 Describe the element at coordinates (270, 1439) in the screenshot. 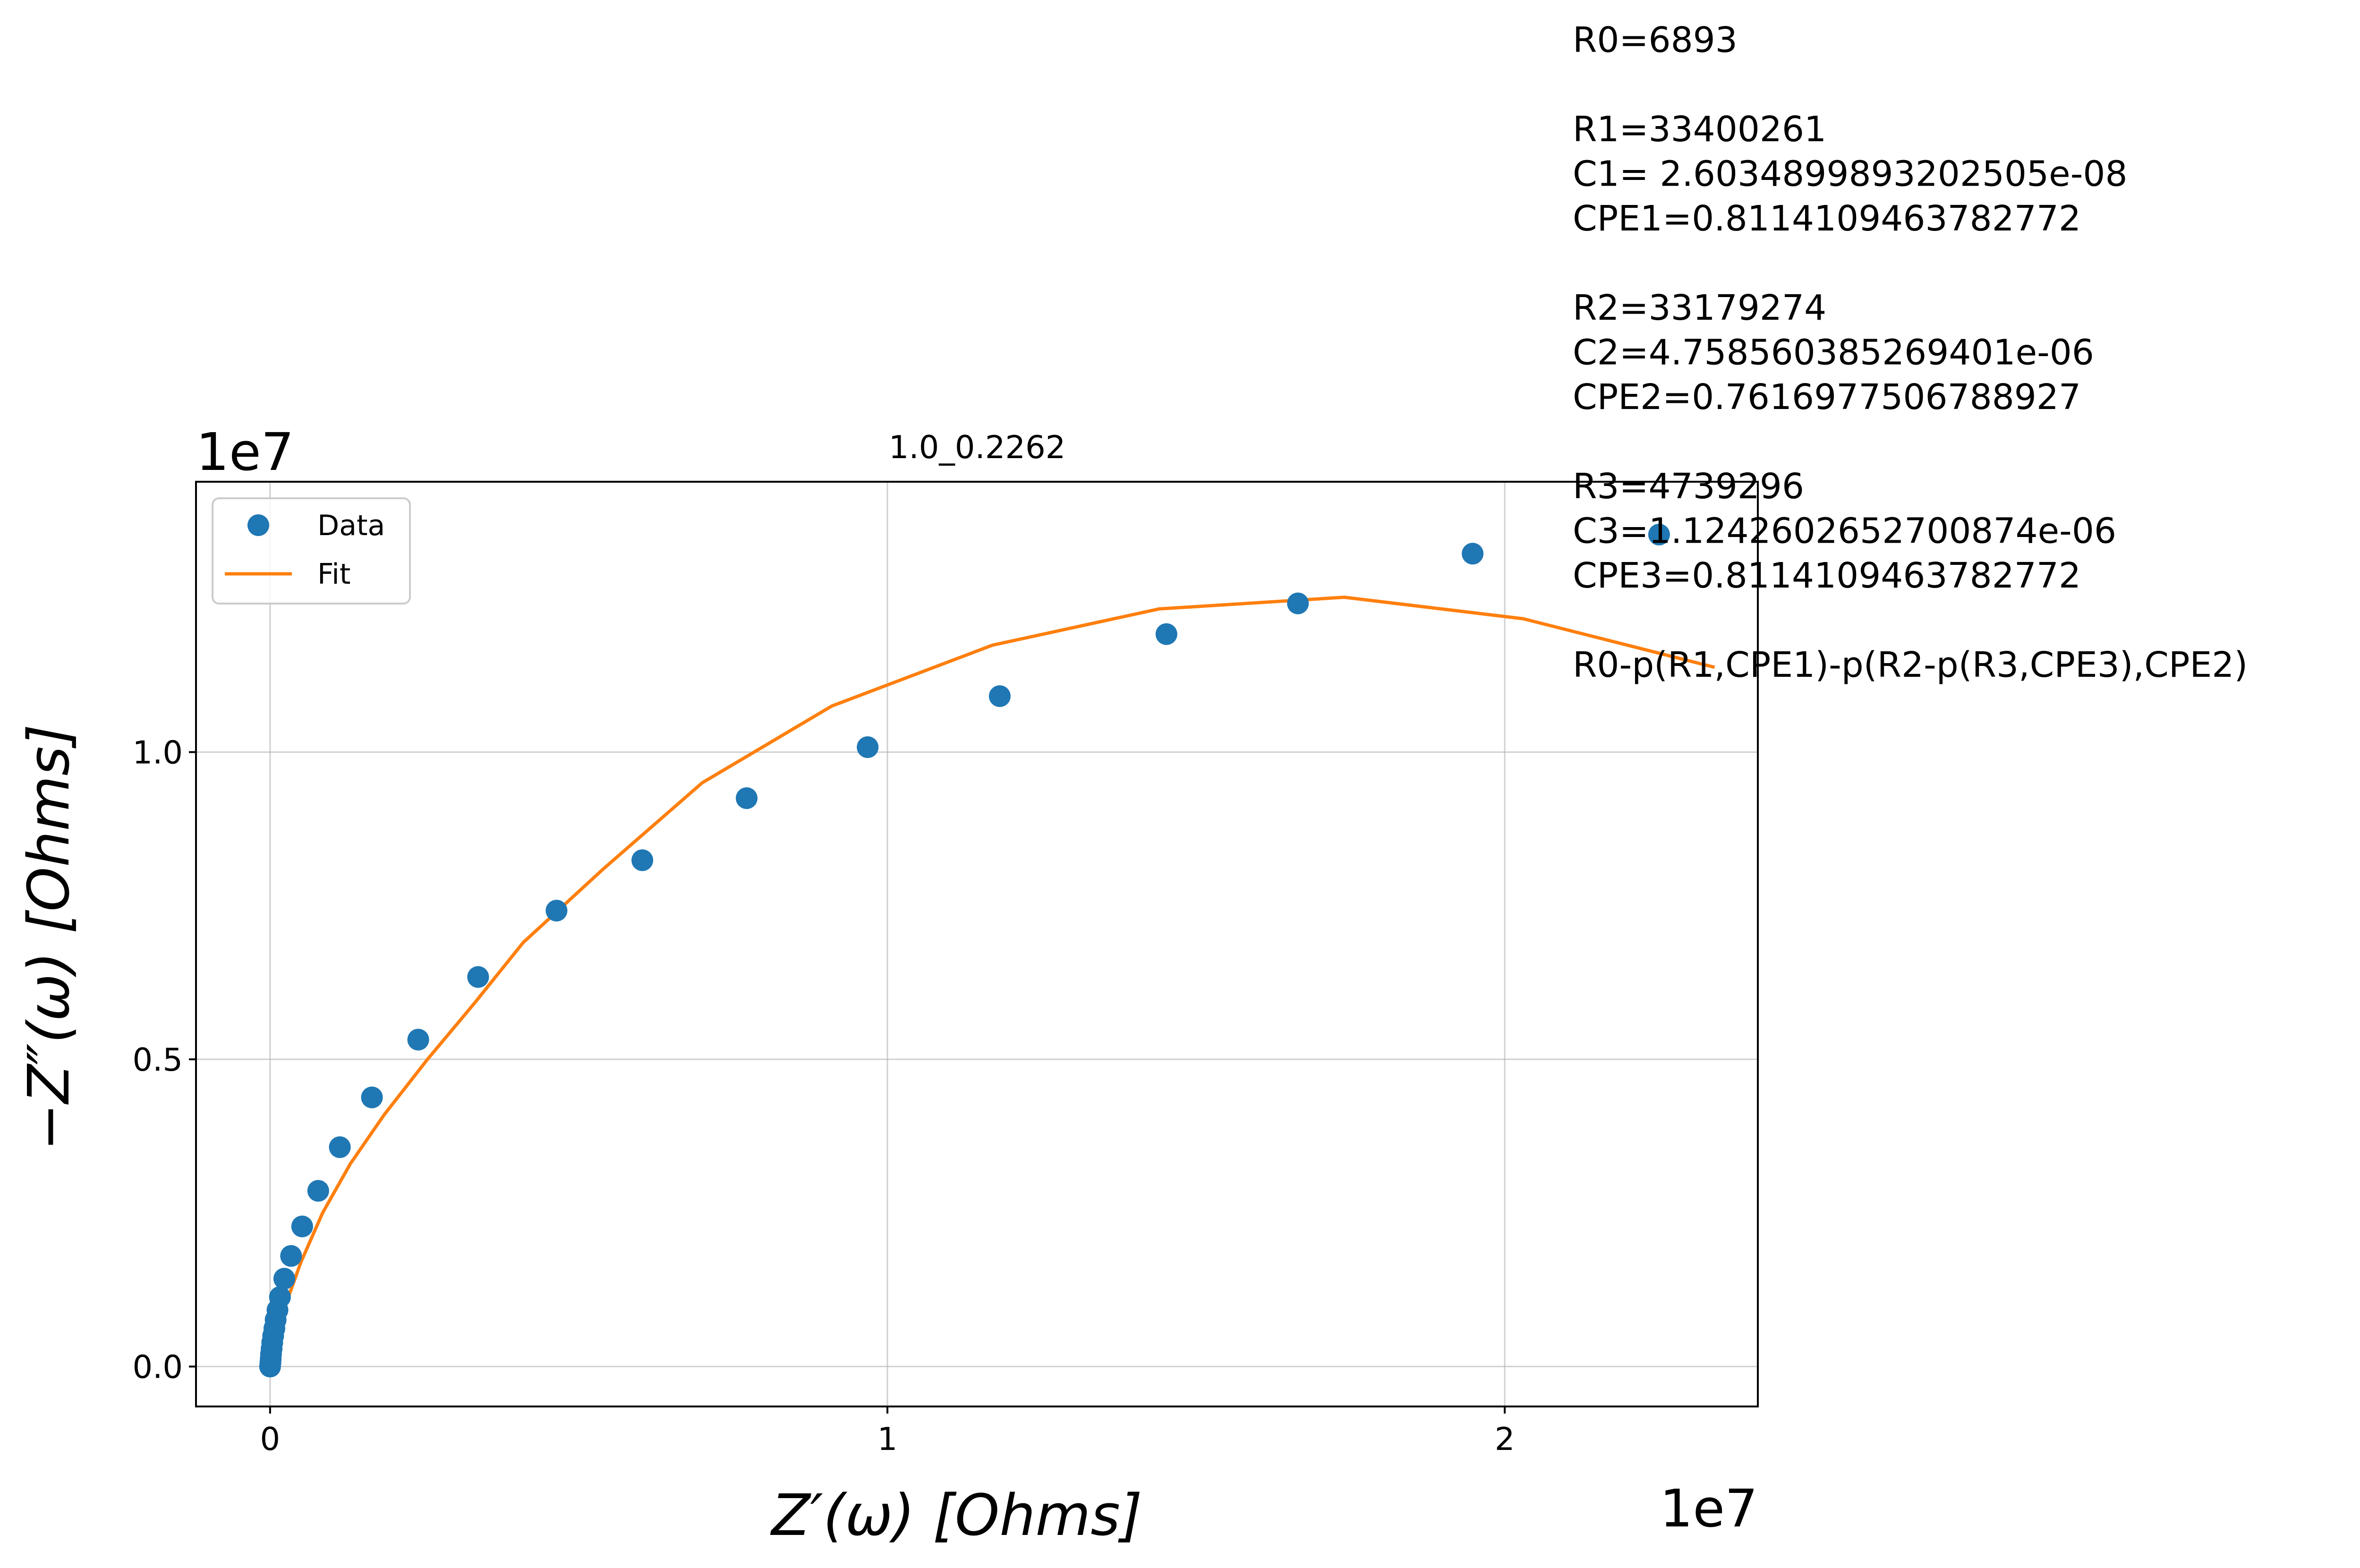

I see `x-tick-label: 0` at that location.